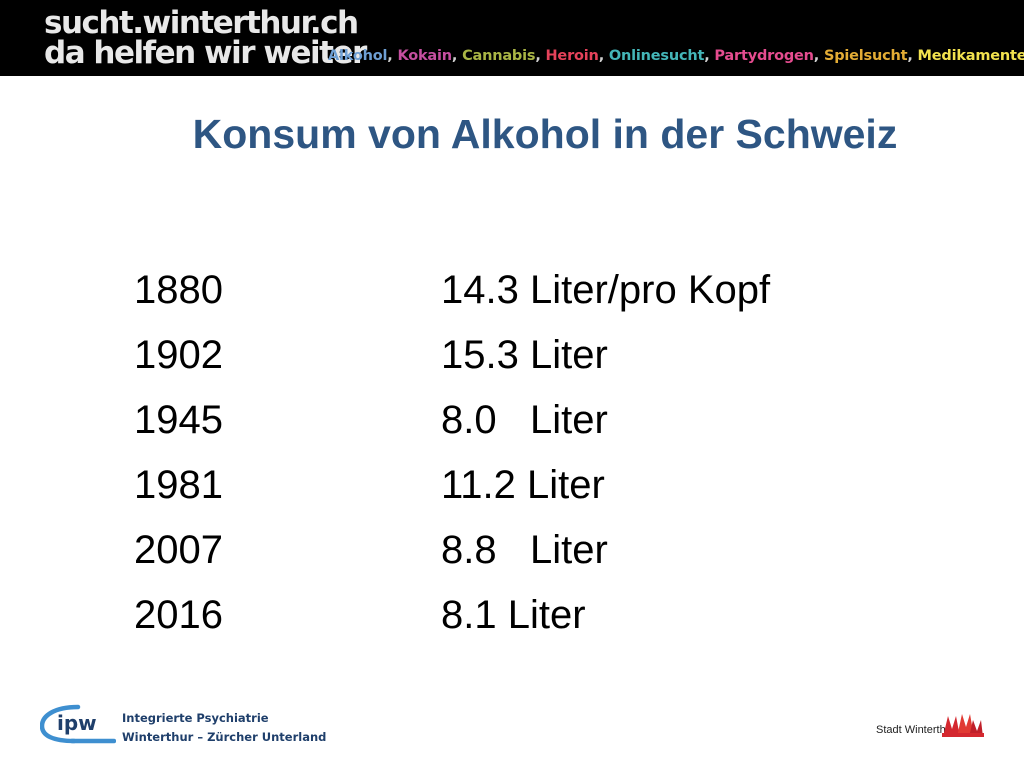 The width and height of the screenshot is (1024, 768). What do you see at coordinates (499, 56) in the screenshot?
I see `topic-item: Cannabis` at bounding box center [499, 56].